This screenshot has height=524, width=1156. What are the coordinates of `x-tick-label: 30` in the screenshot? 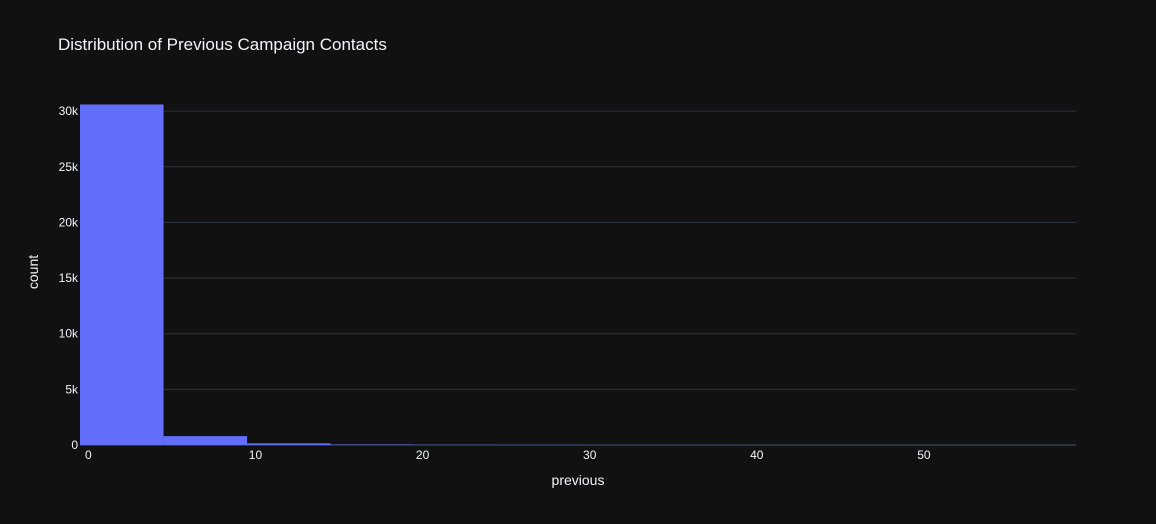 It's located at (590, 455).